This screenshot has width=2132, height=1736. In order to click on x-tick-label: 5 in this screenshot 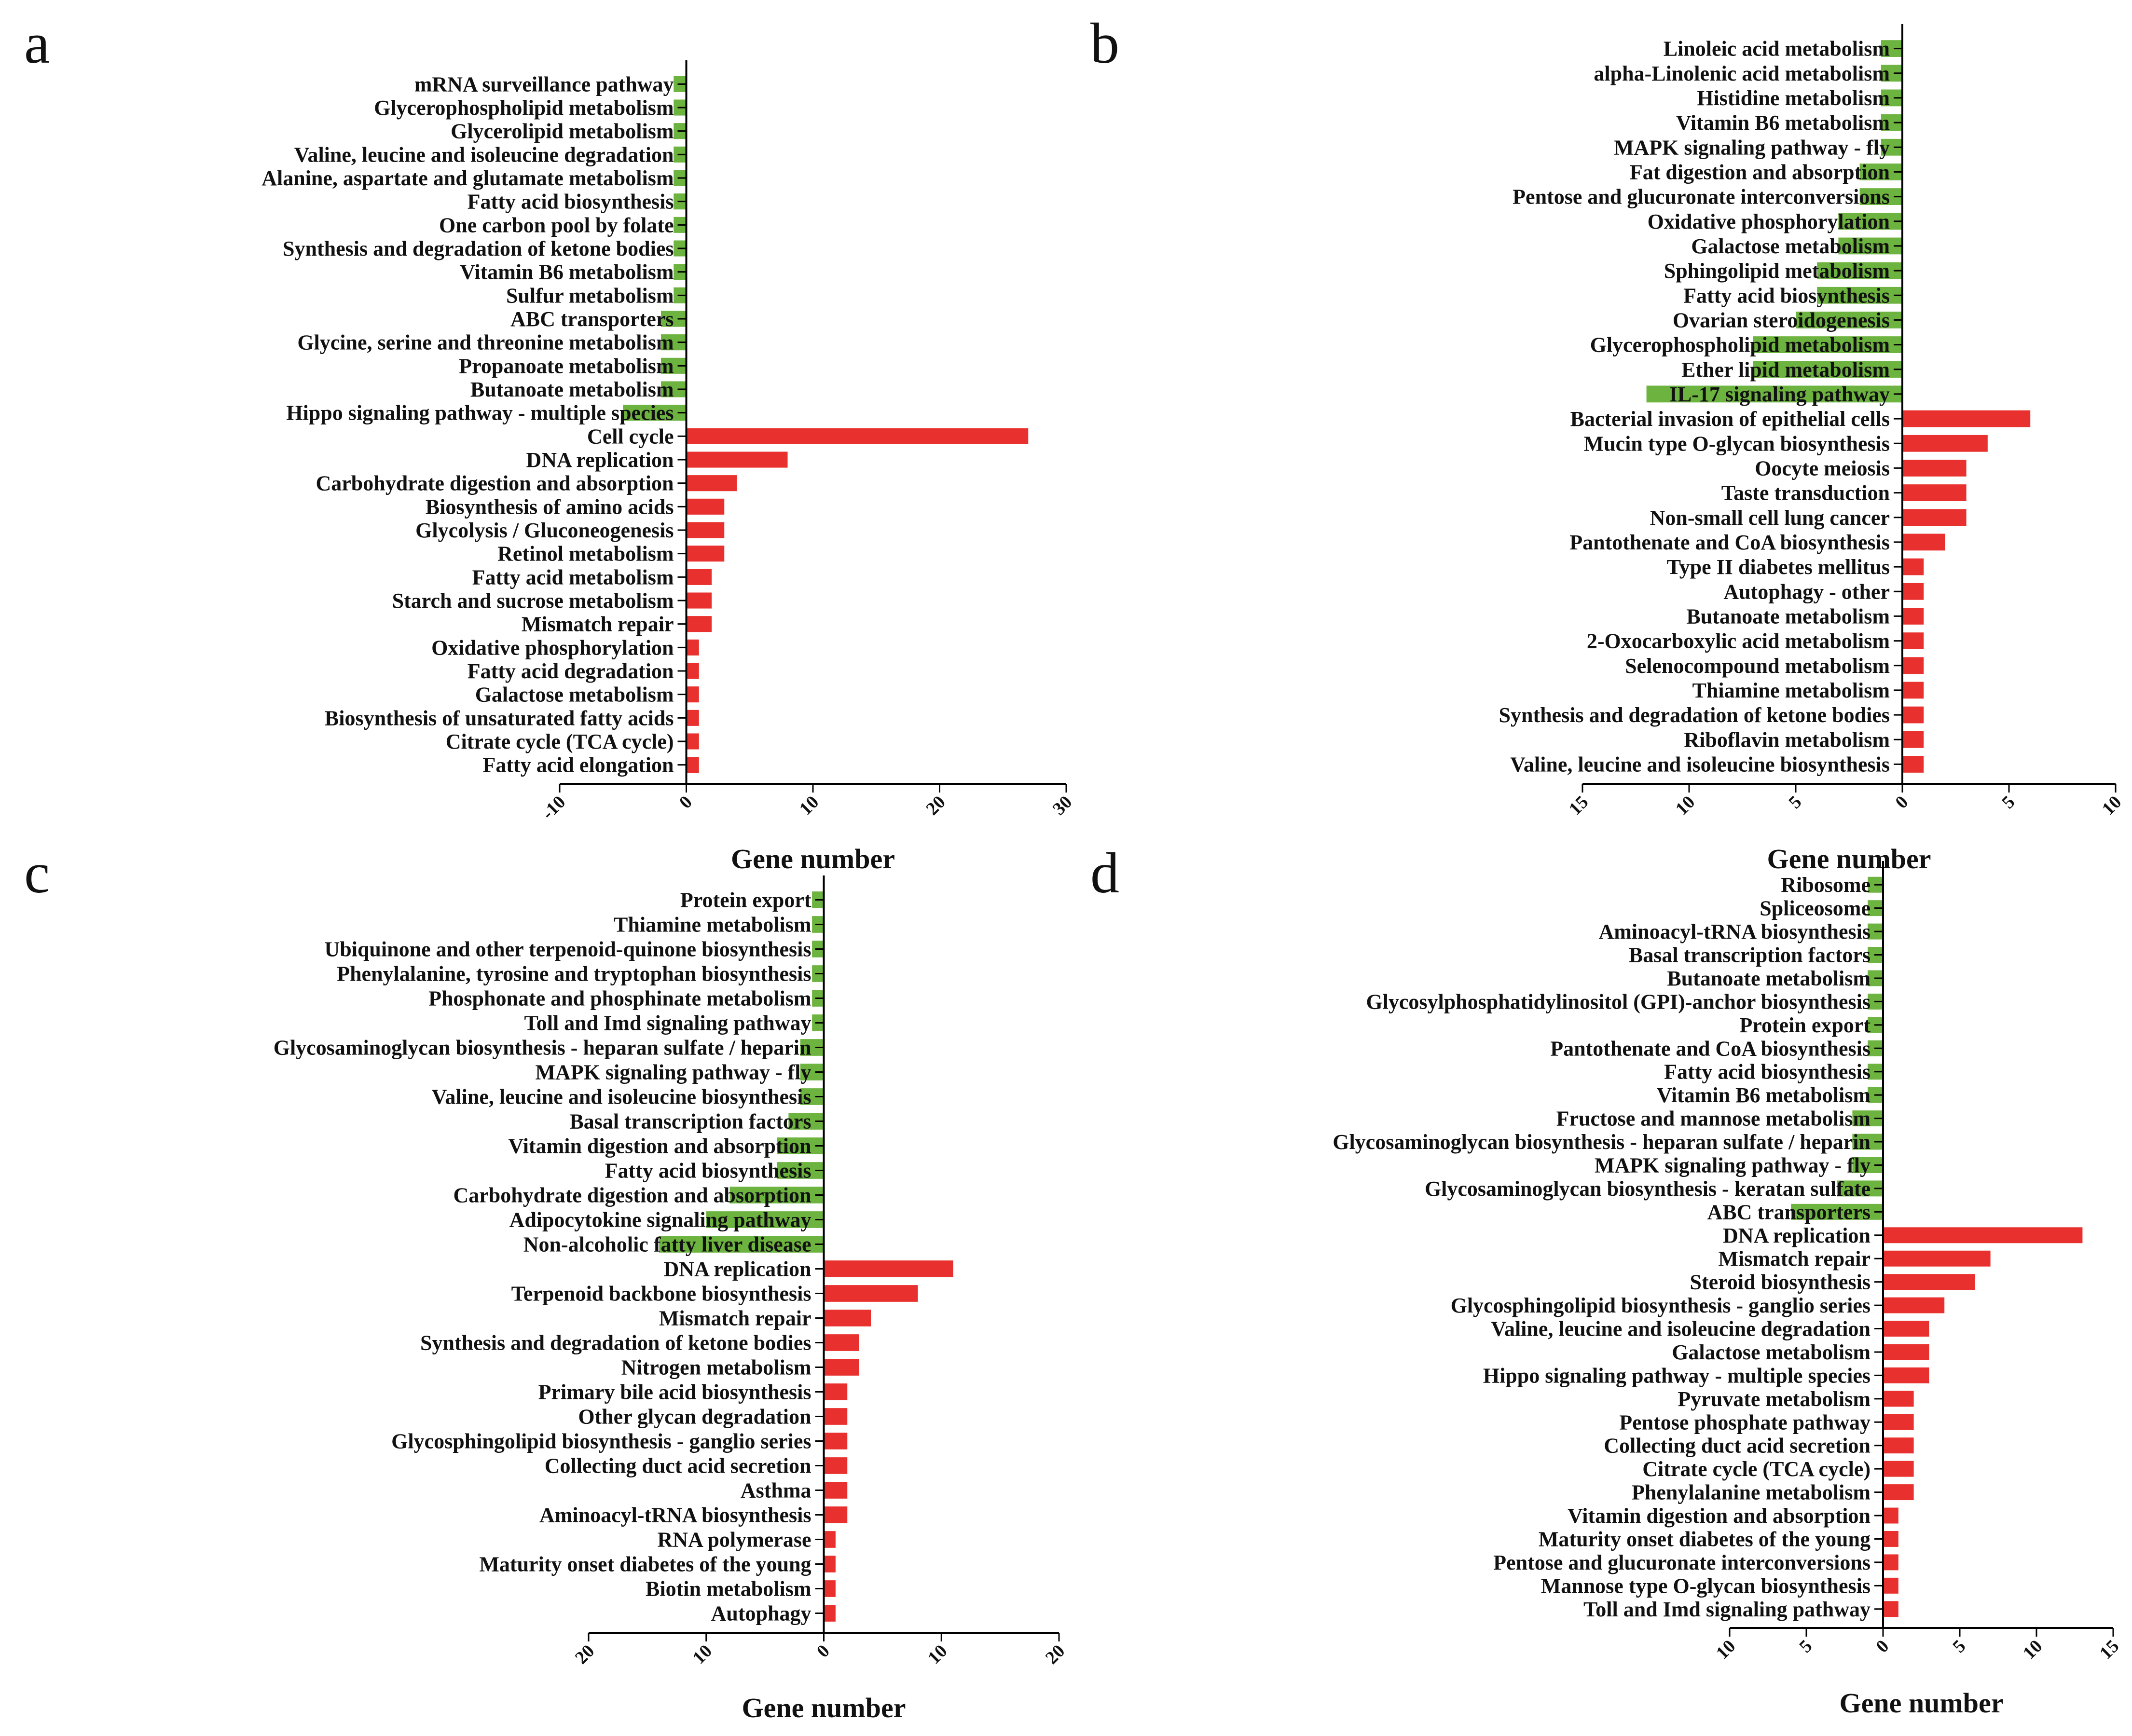, I will do `click(1959, 1647)`.